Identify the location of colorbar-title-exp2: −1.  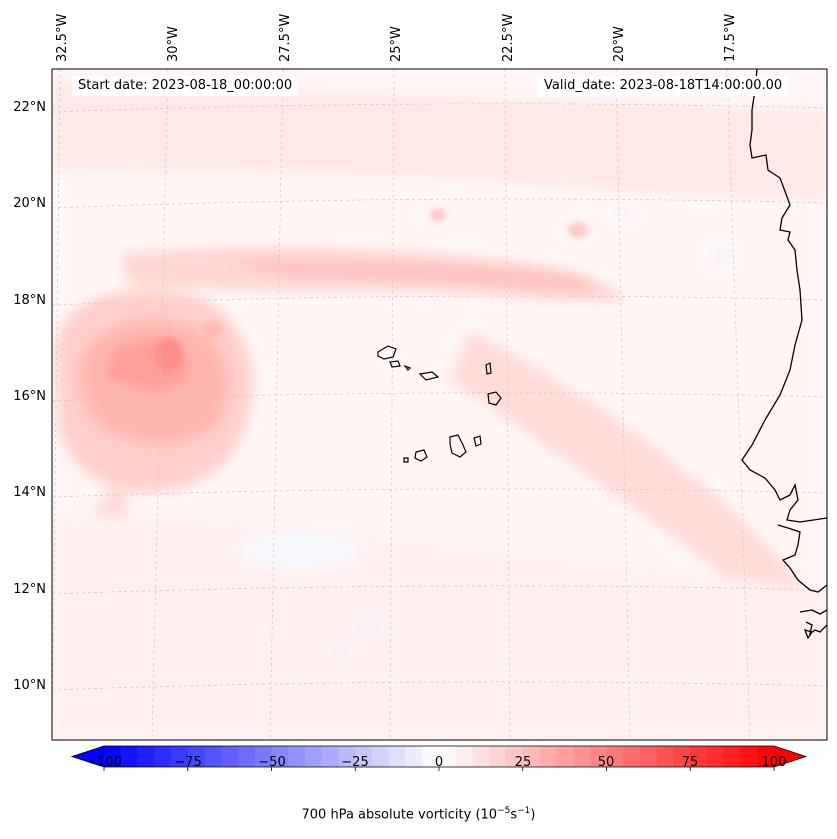
(524, 811).